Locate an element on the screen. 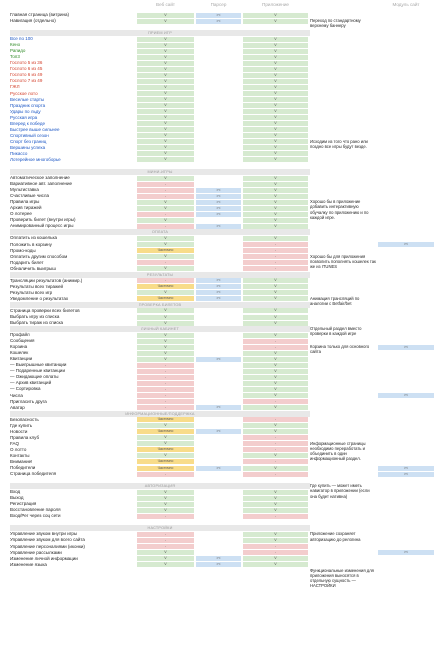  table-row: Квитанции V >< V is located at coordinates (218, 359).